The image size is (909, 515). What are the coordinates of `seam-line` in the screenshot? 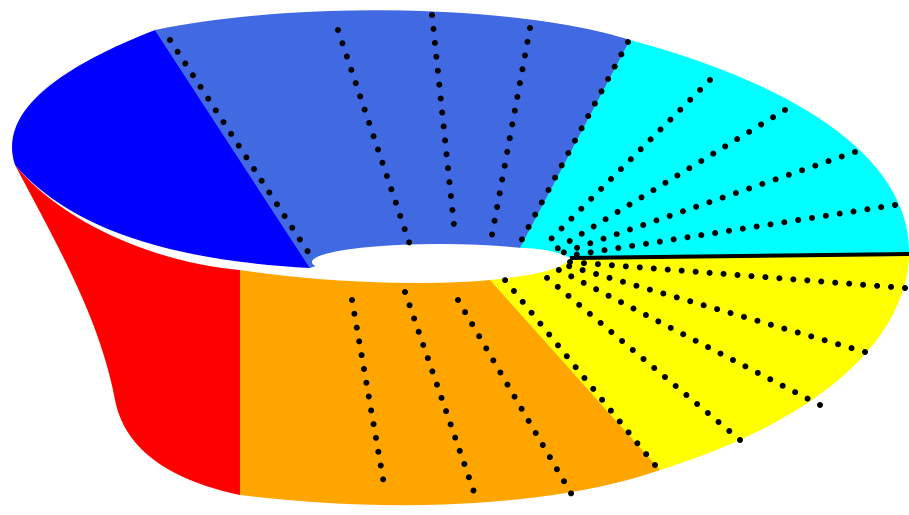 It's located at (739, 256).